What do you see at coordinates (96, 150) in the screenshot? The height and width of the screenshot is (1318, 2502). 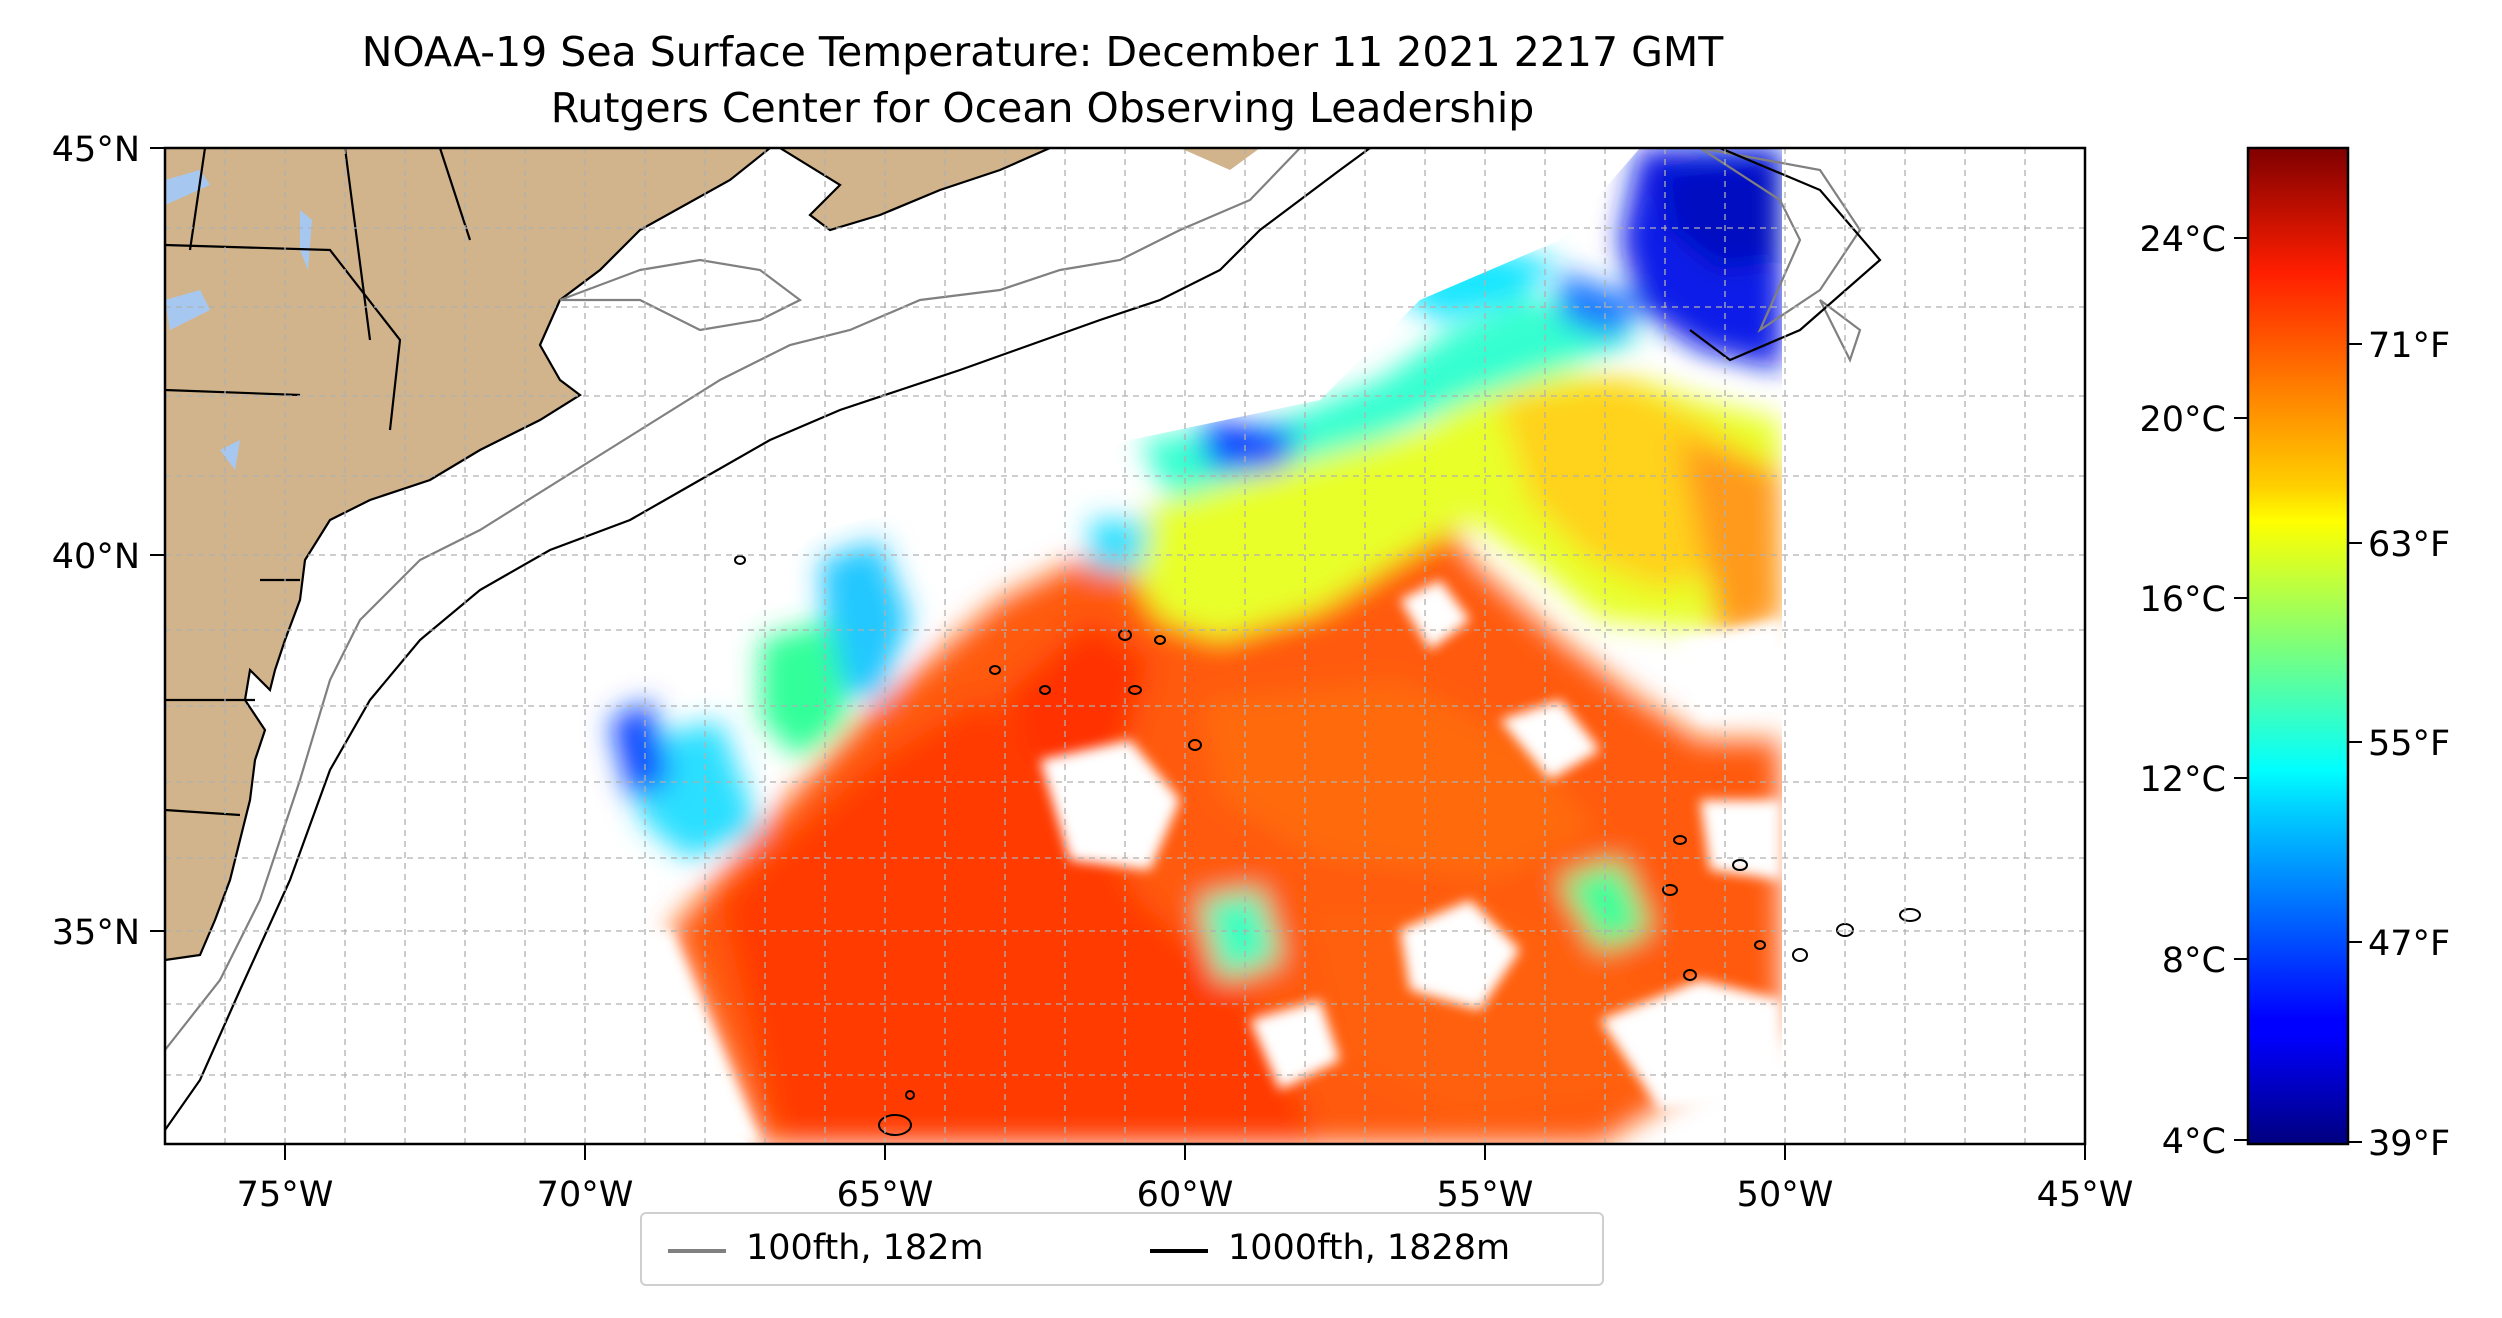 I see `lat-label: 45°N` at bounding box center [96, 150].